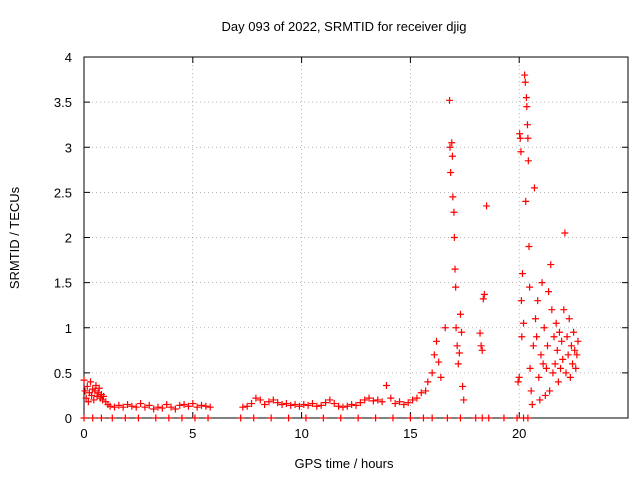  Describe the element at coordinates (63, 102) in the screenshot. I see `y-tick-label: 3.5` at that location.